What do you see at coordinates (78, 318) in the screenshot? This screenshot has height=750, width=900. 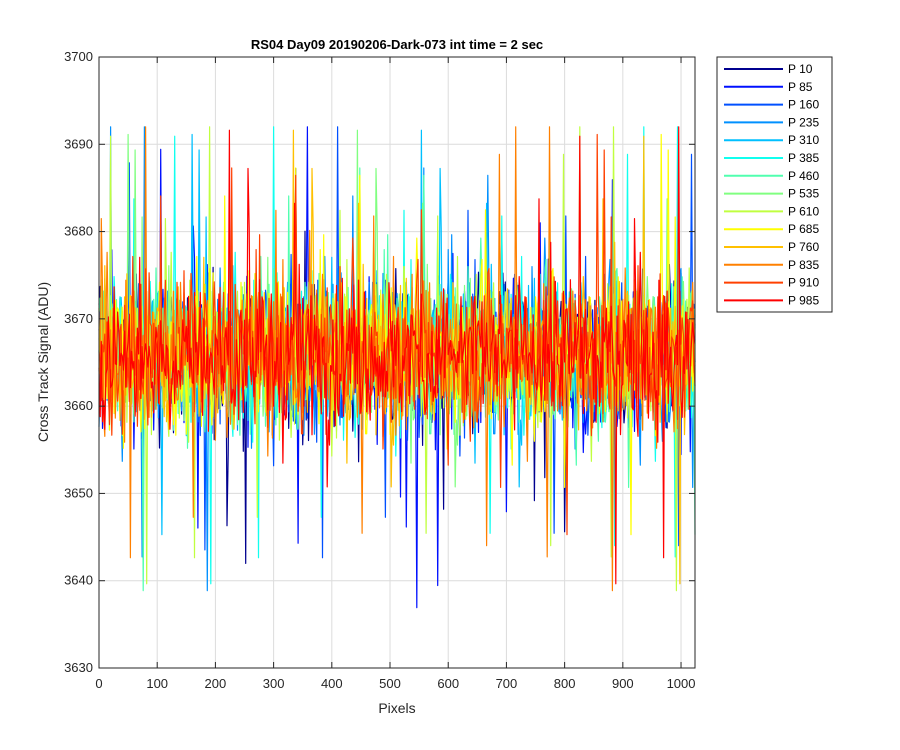 I see `y-tick-label: 3670` at bounding box center [78, 318].